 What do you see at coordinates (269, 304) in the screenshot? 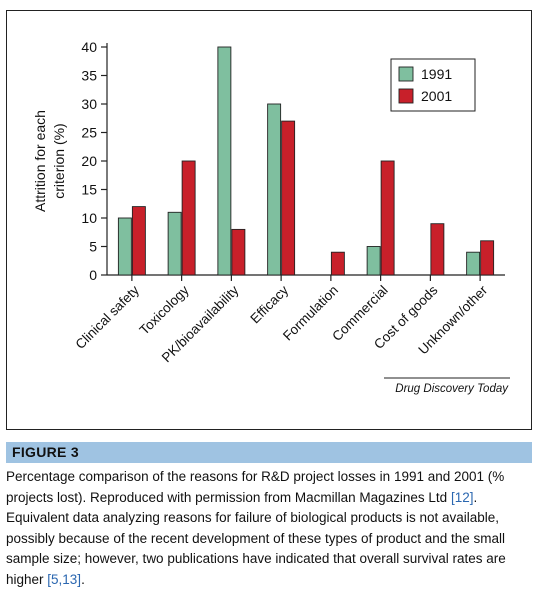
I see `x-category-label: Efficacy` at bounding box center [269, 304].